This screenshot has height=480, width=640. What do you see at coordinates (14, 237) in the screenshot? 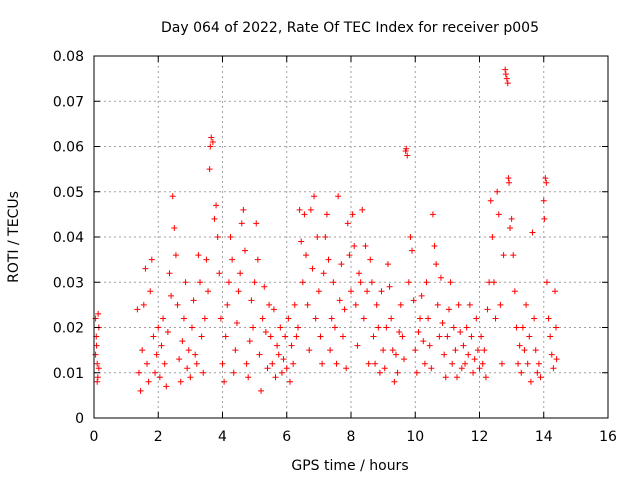
I see `y-axis-label: ROTI / TECUs` at bounding box center [14, 237].